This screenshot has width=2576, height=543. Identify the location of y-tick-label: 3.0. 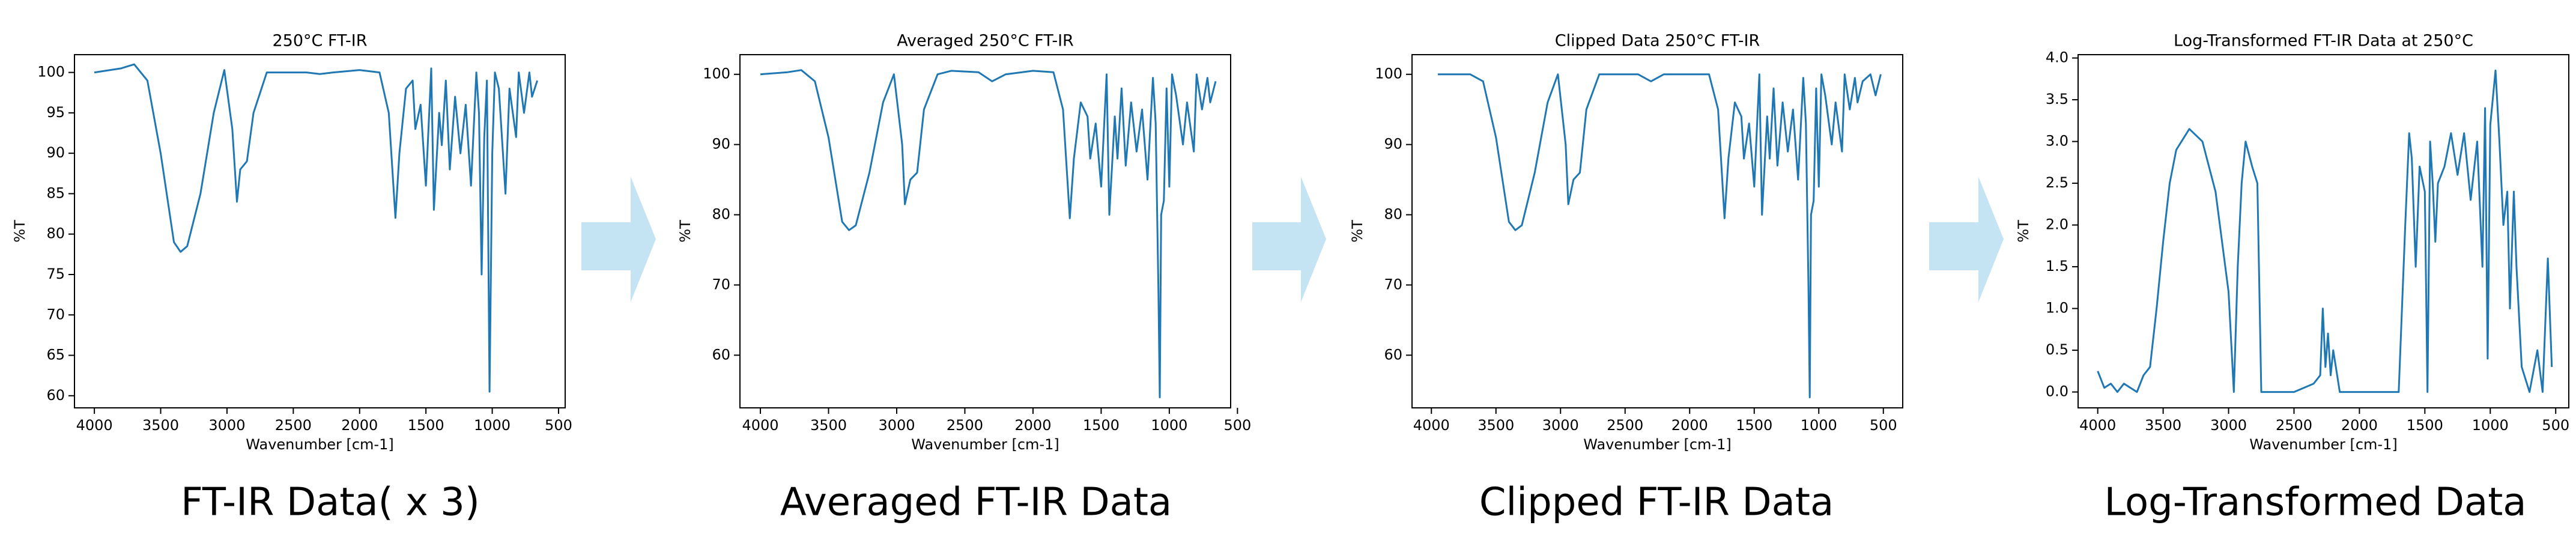
(2057, 141).